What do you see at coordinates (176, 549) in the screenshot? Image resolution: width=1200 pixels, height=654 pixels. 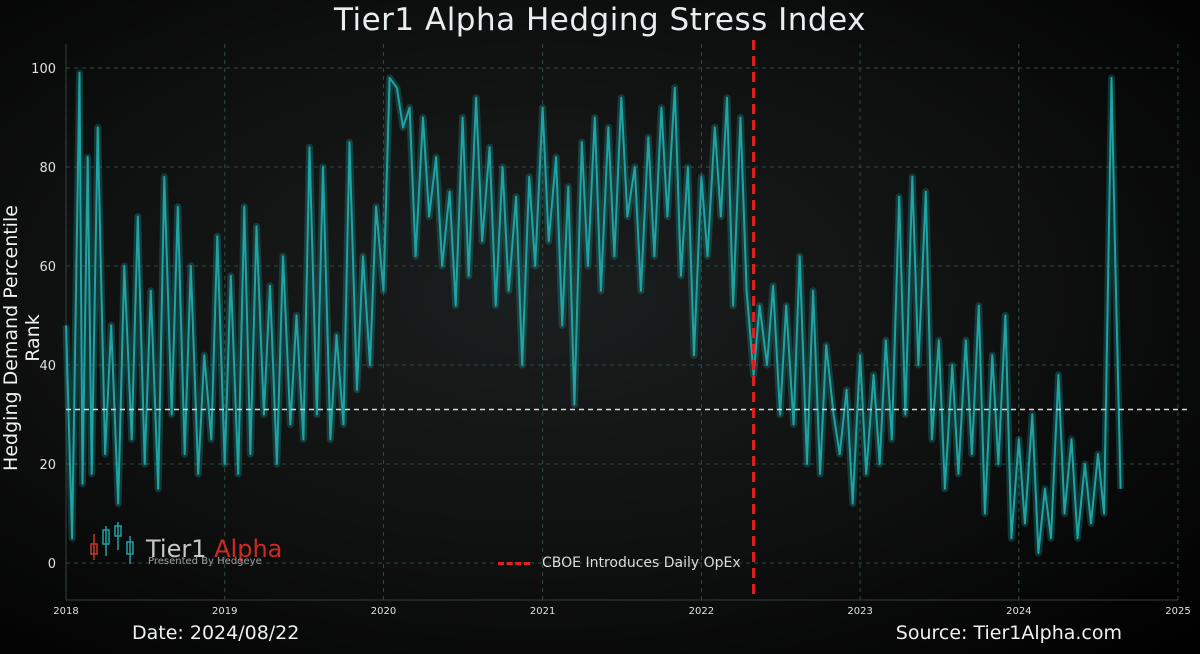 I see `logo-tier1-text: Tier1` at bounding box center [176, 549].